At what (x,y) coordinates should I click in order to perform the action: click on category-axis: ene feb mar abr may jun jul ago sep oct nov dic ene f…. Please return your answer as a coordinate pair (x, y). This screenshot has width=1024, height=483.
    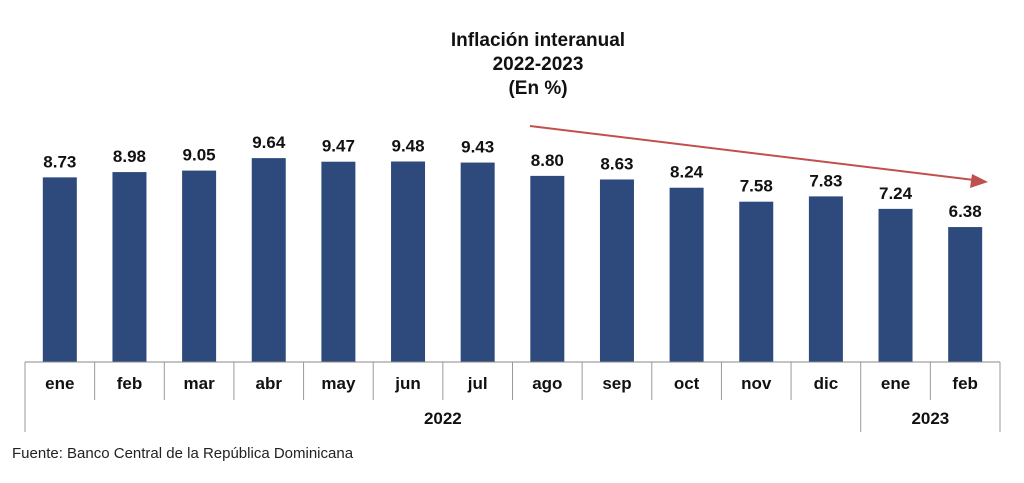
    Looking at the image, I should click on (512, 396).